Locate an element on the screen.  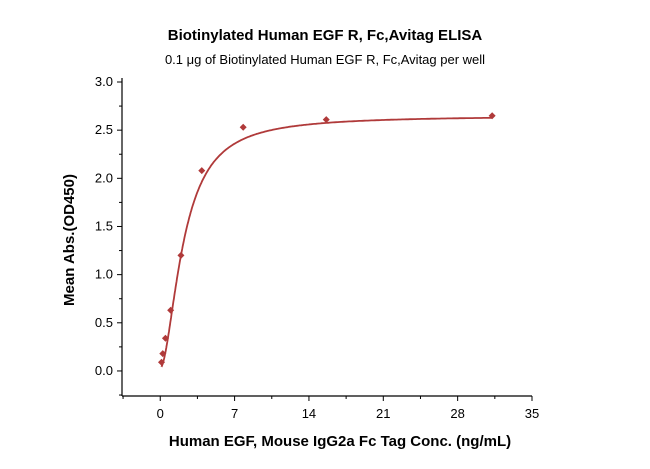
x-tick-label: 28 is located at coordinates (457, 413).